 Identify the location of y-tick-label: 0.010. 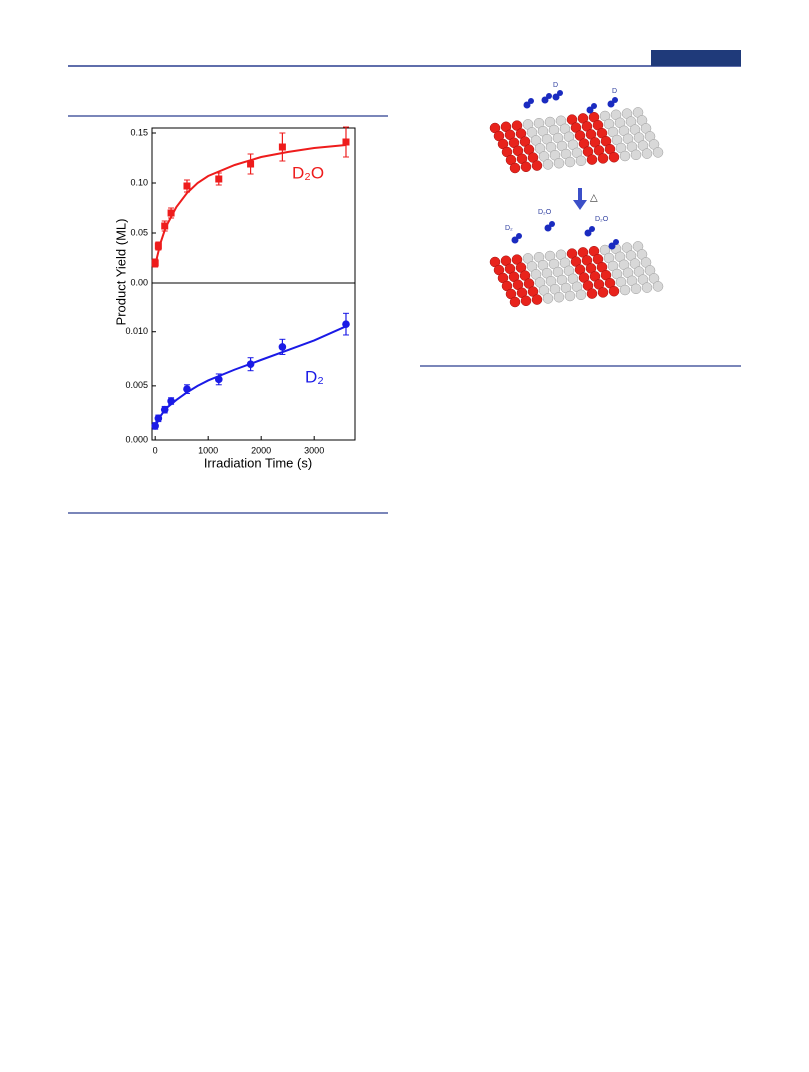
(136, 331).